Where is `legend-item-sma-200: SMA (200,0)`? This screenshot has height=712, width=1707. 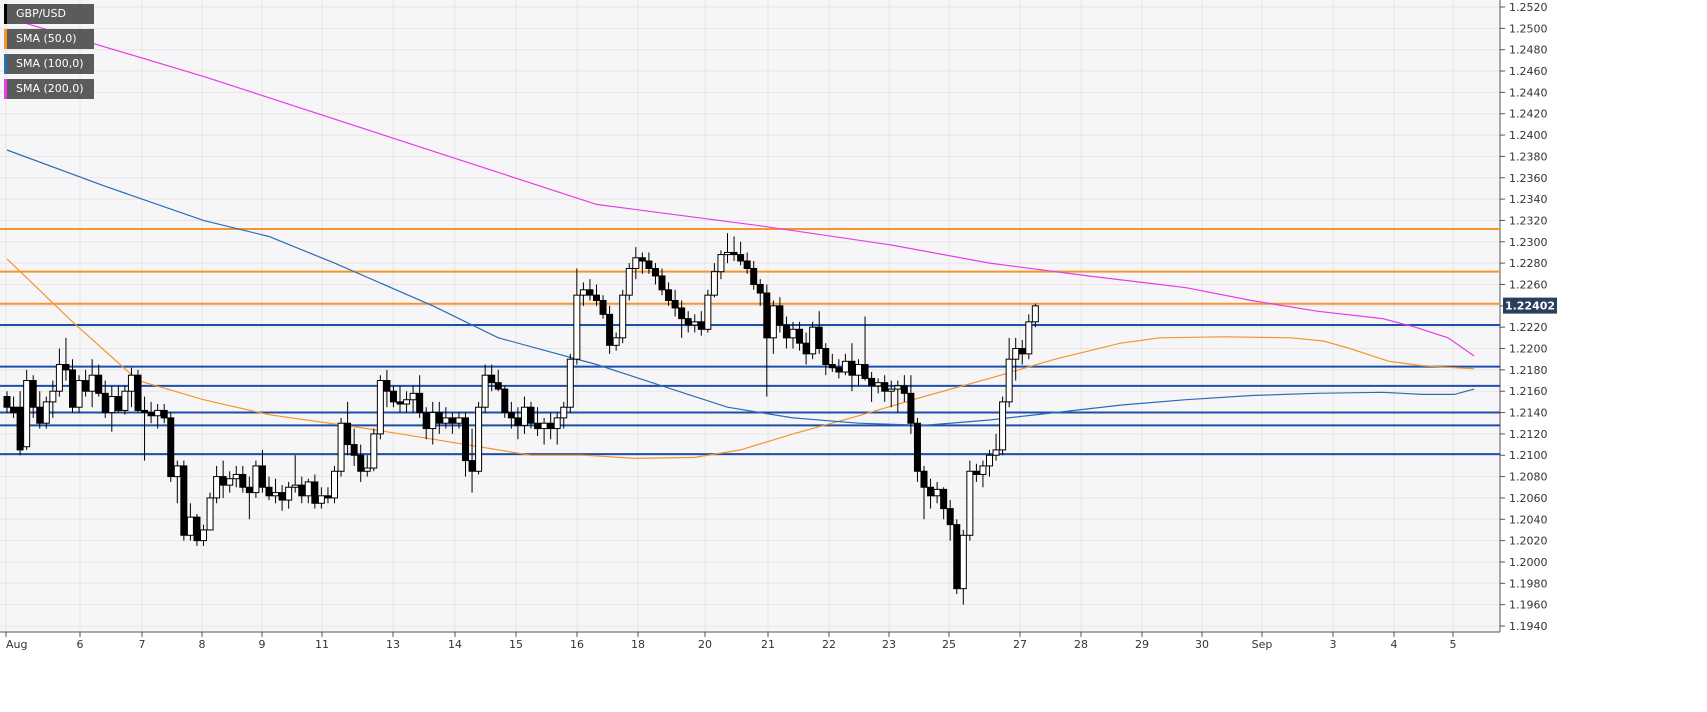 legend-item-sma-200: SMA (200,0) is located at coordinates (49, 89).